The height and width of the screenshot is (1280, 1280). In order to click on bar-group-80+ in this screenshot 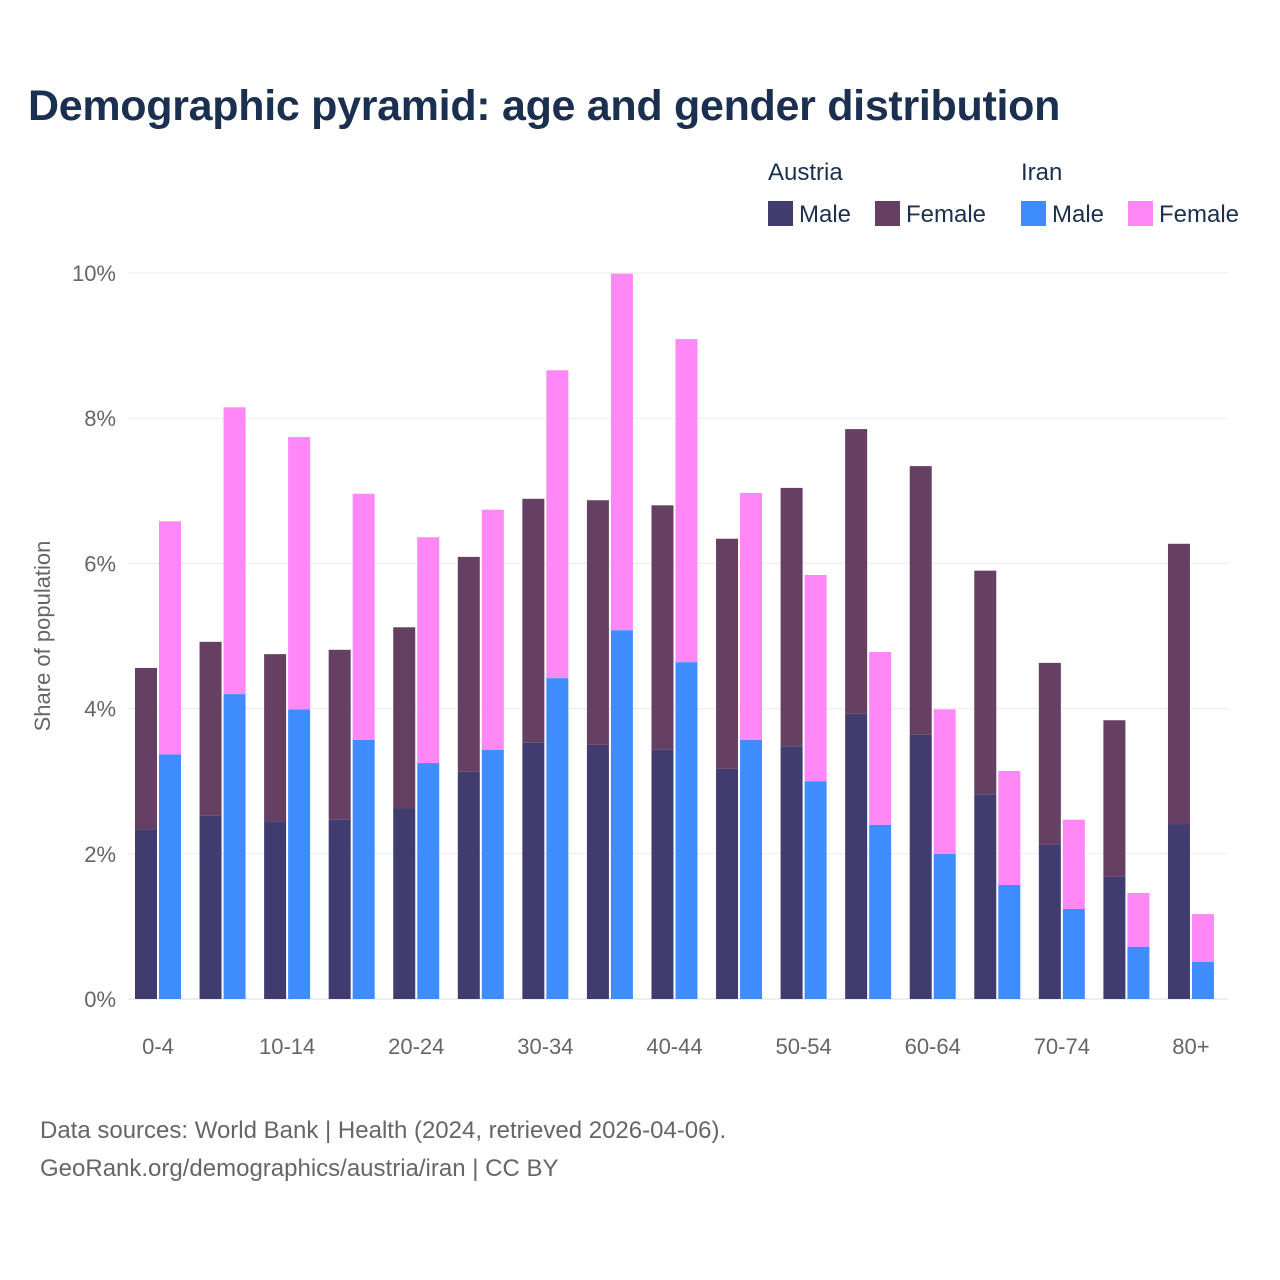, I will do `click(1190, 771)`.